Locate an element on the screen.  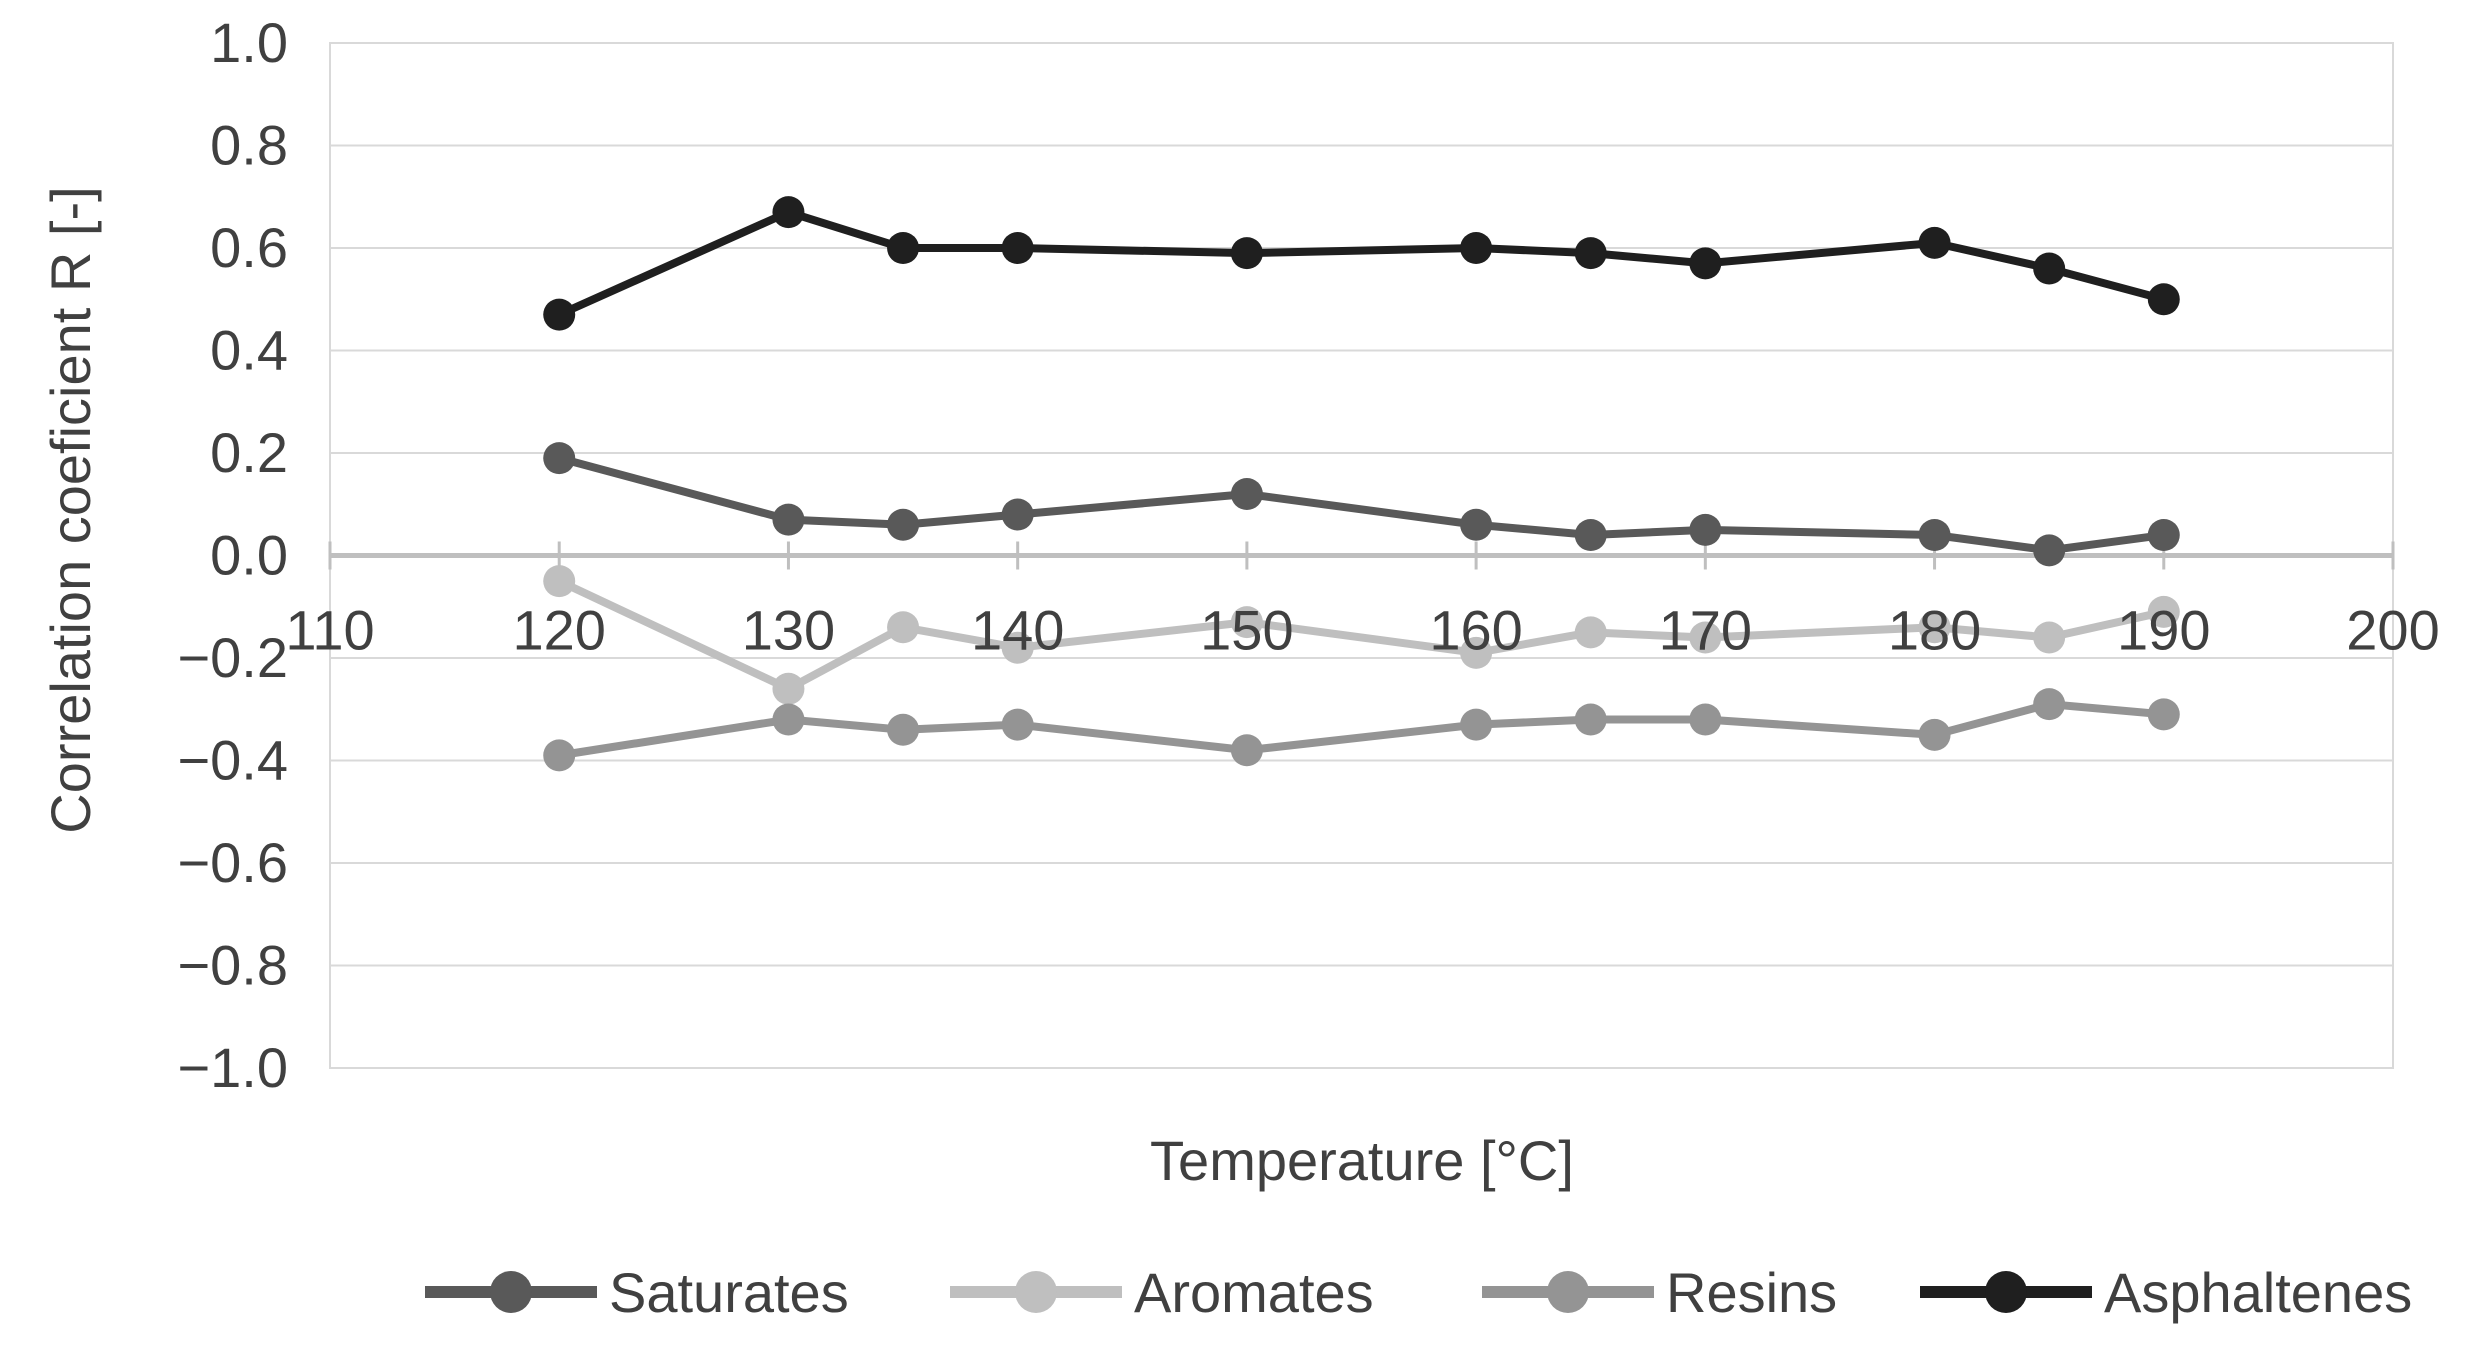
y-tick-labels: 1.0 0.8 0.6 0.4 0.2 0.0 −0.2 −0.4 −0.6 −0.8 −1.0 is located at coordinates (232, 555).